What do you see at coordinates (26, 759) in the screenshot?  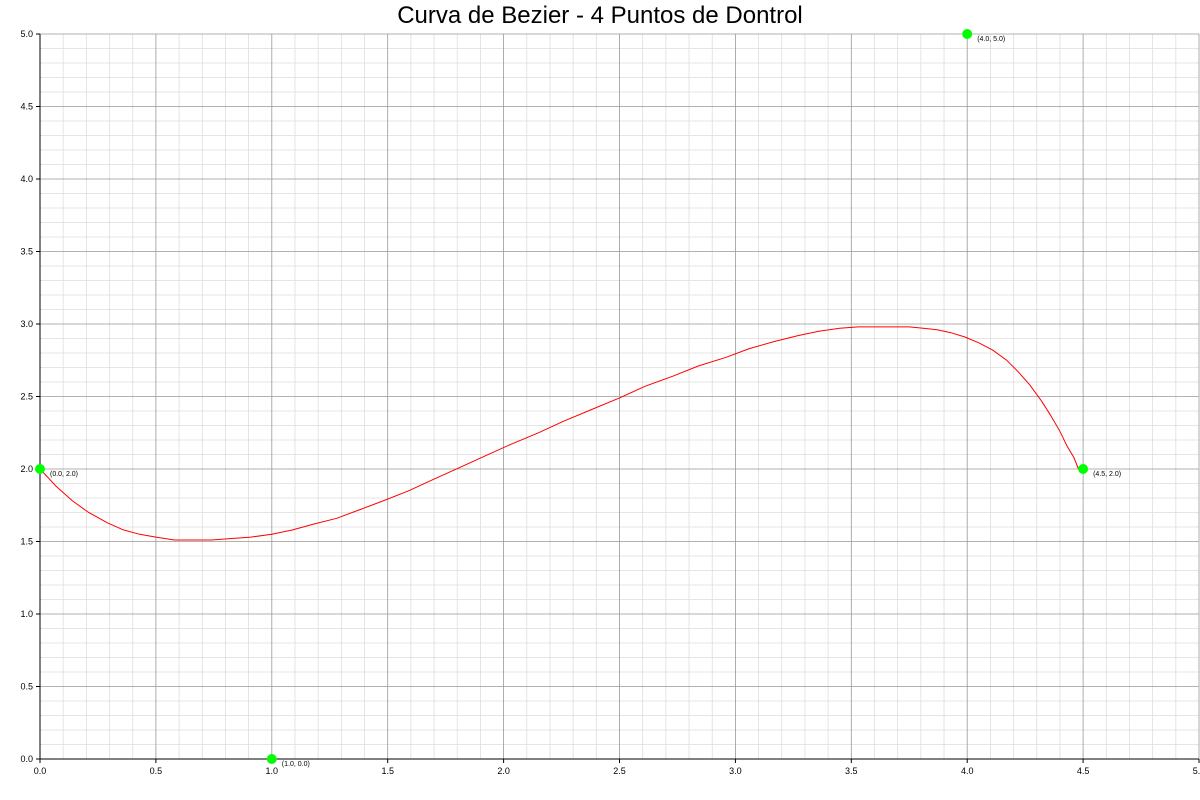 I see `y-tick-label: 0.0` at bounding box center [26, 759].